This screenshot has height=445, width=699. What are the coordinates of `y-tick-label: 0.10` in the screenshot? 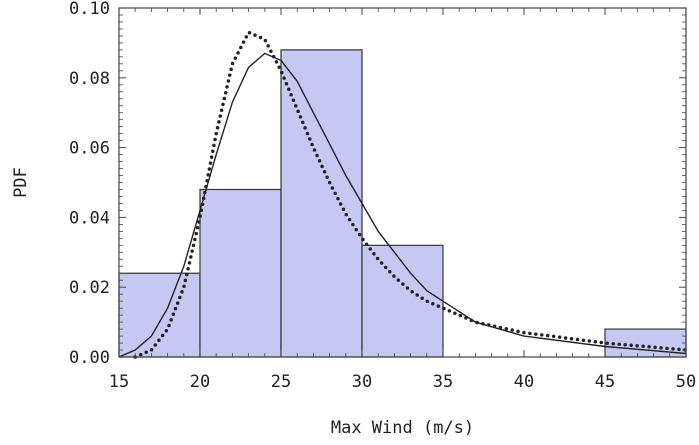 It's located at (89, 9).